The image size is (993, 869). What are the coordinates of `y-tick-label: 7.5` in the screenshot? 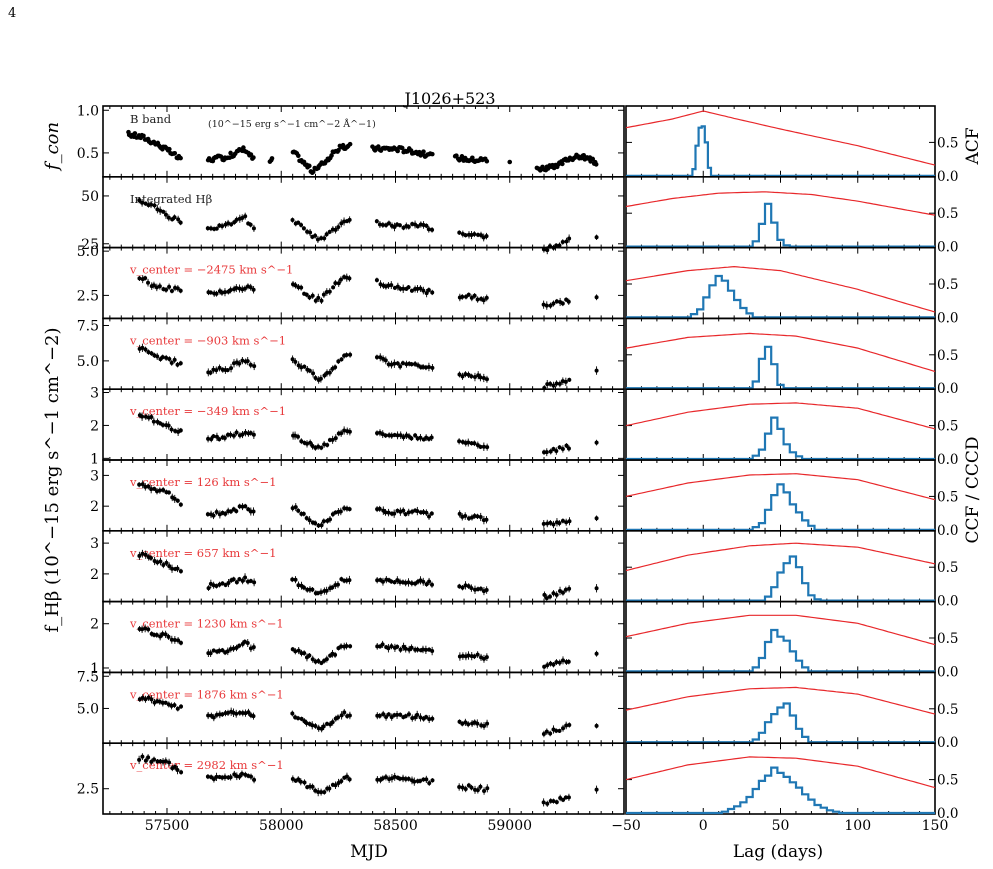 It's located at (88, 326).